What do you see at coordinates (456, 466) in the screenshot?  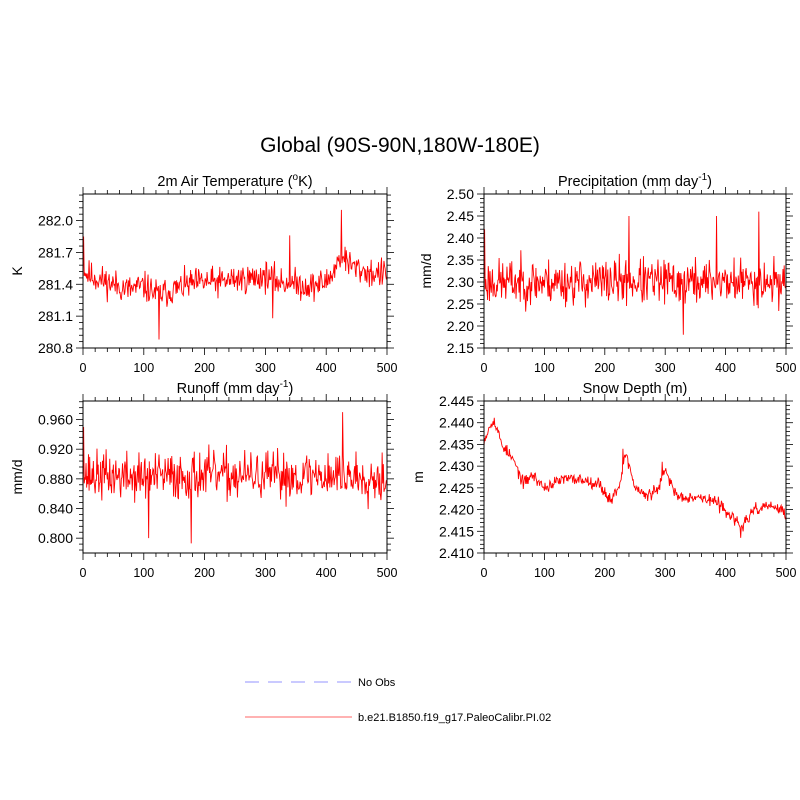 I see `y-tick-label: 2.430` at bounding box center [456, 466].